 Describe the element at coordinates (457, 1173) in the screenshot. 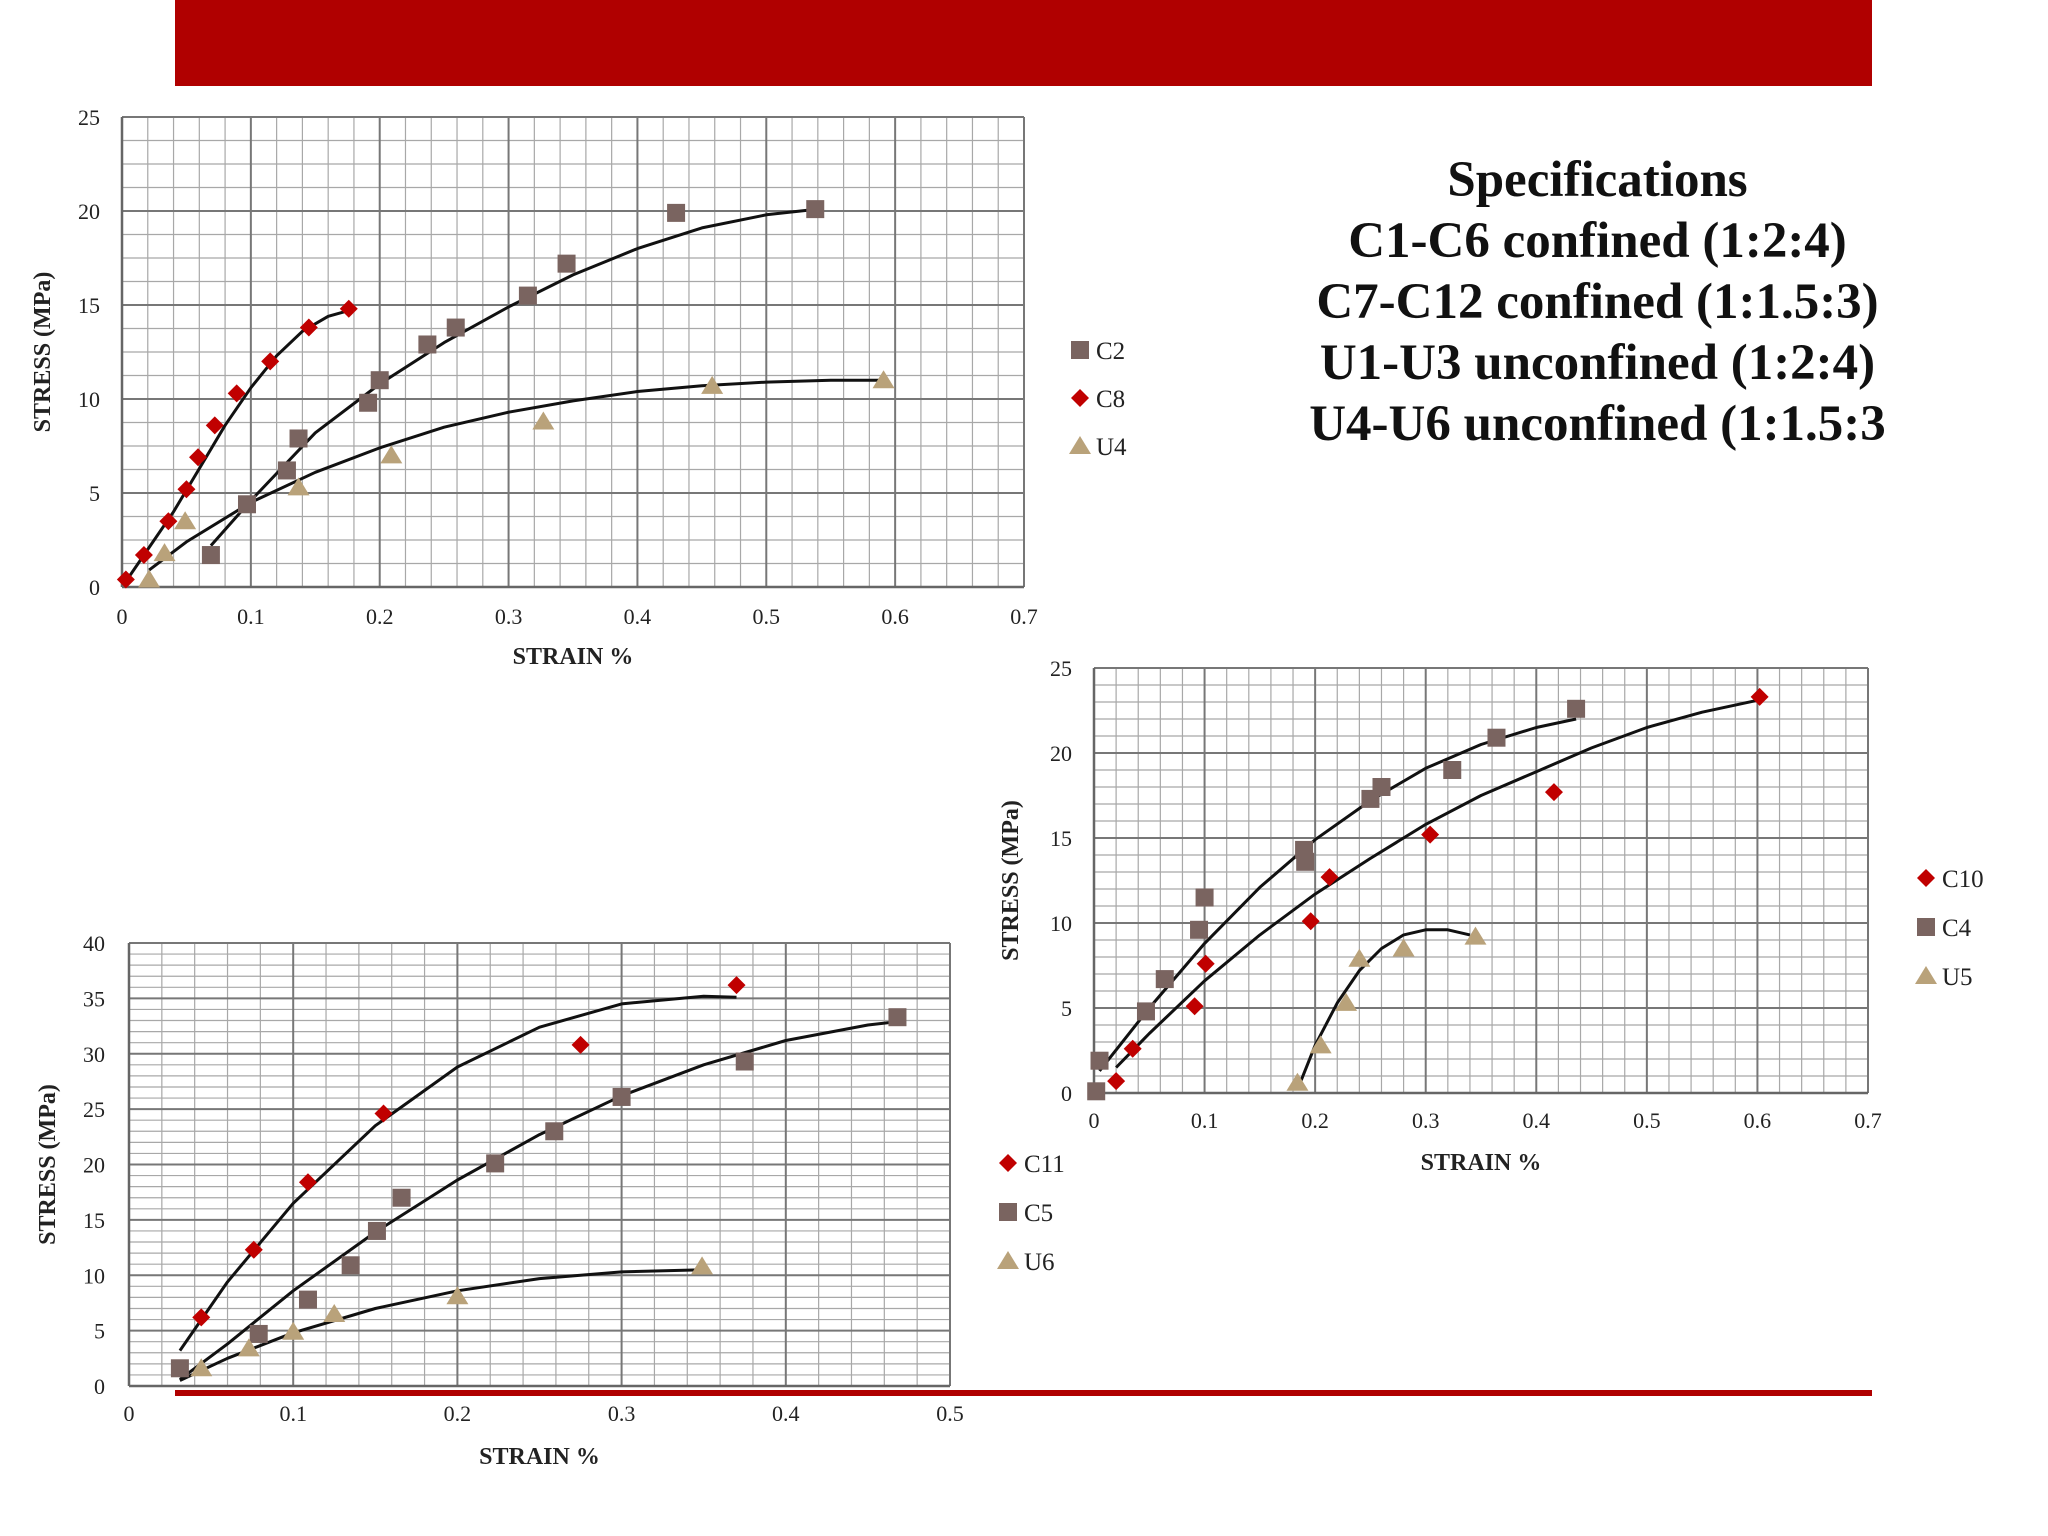

I see `trendline-c11` at that location.